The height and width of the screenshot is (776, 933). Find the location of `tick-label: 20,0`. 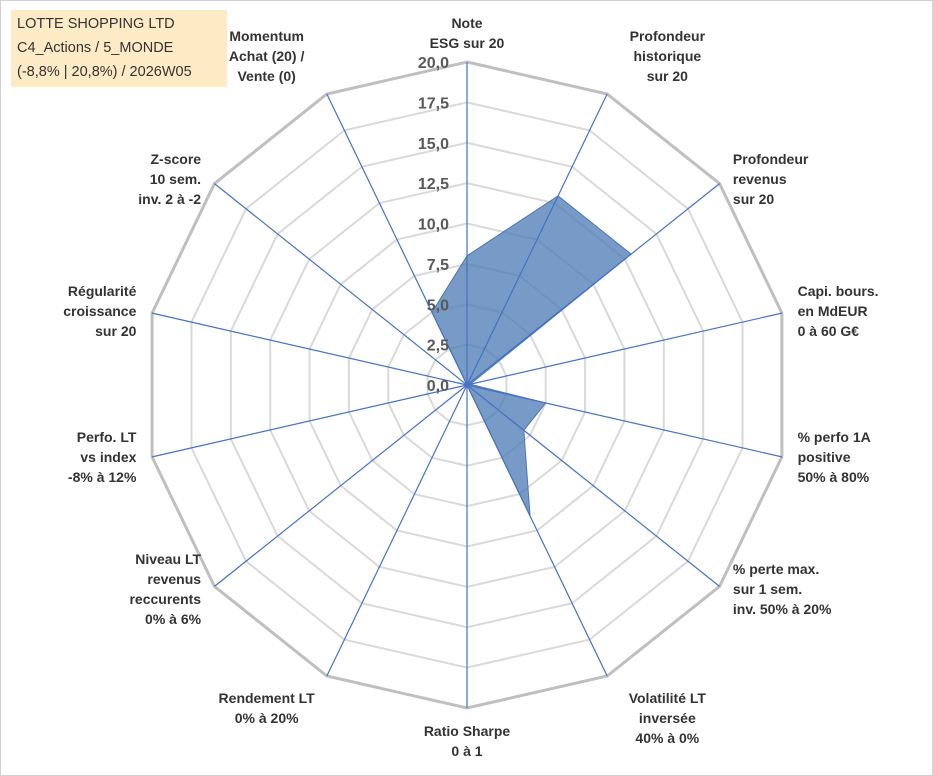

tick-label: 20,0 is located at coordinates (433, 63).